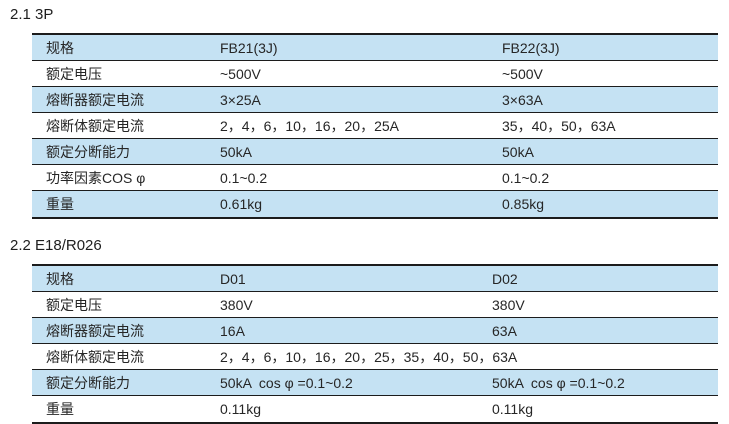 This screenshot has height=424, width=729. I want to click on row-label: 功率因素COS φ, so click(96, 177).